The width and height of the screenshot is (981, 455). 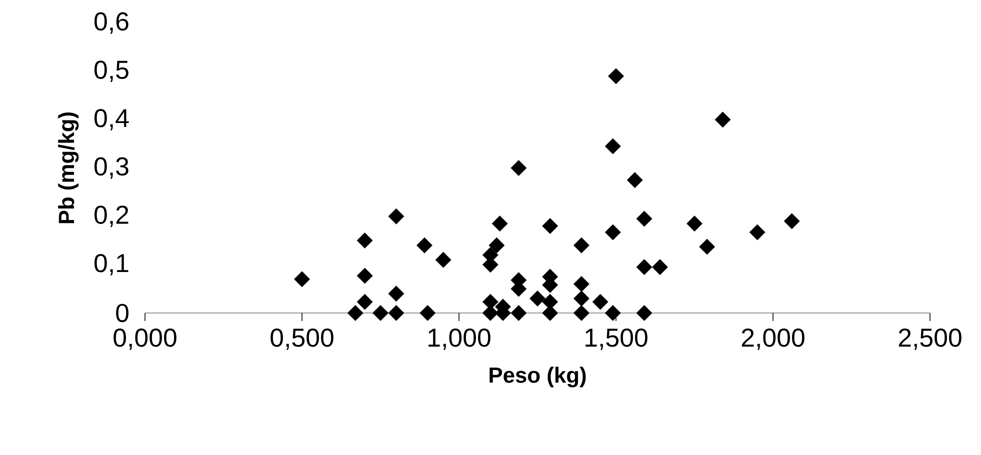 What do you see at coordinates (302, 339) in the screenshot?
I see `x-tick-label: 0,500` at bounding box center [302, 339].